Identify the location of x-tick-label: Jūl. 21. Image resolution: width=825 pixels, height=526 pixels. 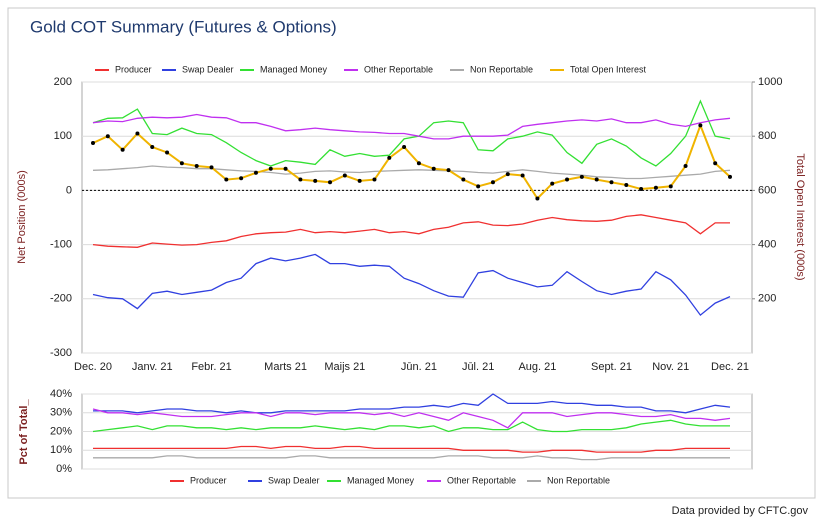
(478, 367).